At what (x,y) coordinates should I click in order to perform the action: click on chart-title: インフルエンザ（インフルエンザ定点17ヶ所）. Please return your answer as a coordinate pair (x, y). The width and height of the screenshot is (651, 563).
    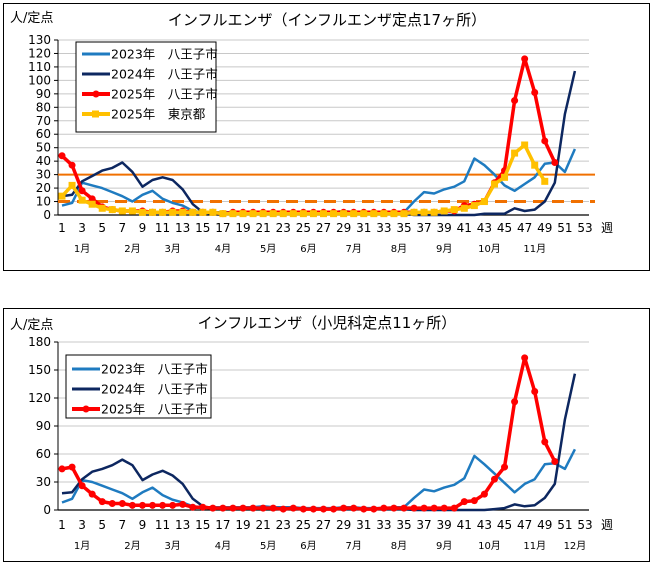
    Looking at the image, I should click on (327, 20).